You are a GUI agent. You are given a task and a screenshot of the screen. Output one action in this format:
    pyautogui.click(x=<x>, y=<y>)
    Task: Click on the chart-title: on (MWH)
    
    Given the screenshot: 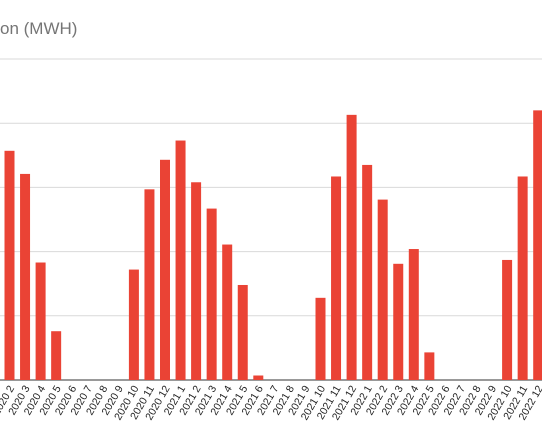 What is the action you would take?
    pyautogui.click(x=39, y=28)
    